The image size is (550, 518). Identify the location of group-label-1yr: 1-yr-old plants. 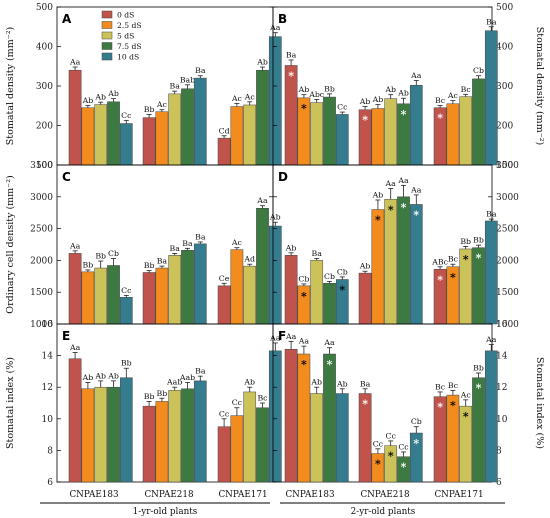
(165, 512).